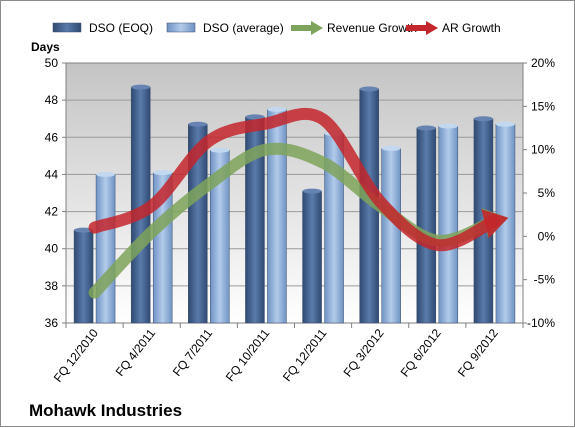  What do you see at coordinates (181, 27) in the screenshot?
I see `legend-swatch-dso-average` at bounding box center [181, 27].